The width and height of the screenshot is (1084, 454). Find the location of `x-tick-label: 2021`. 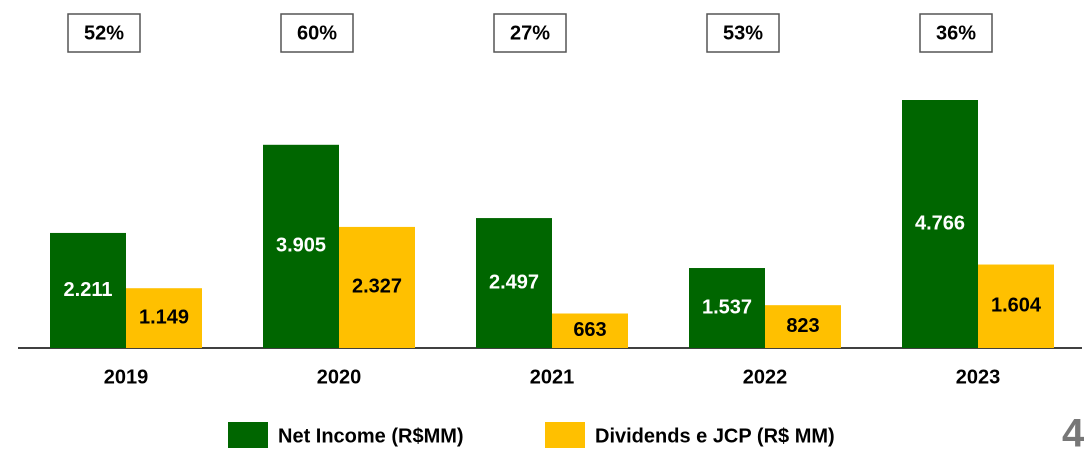

x-tick-label: 2021 is located at coordinates (552, 377).